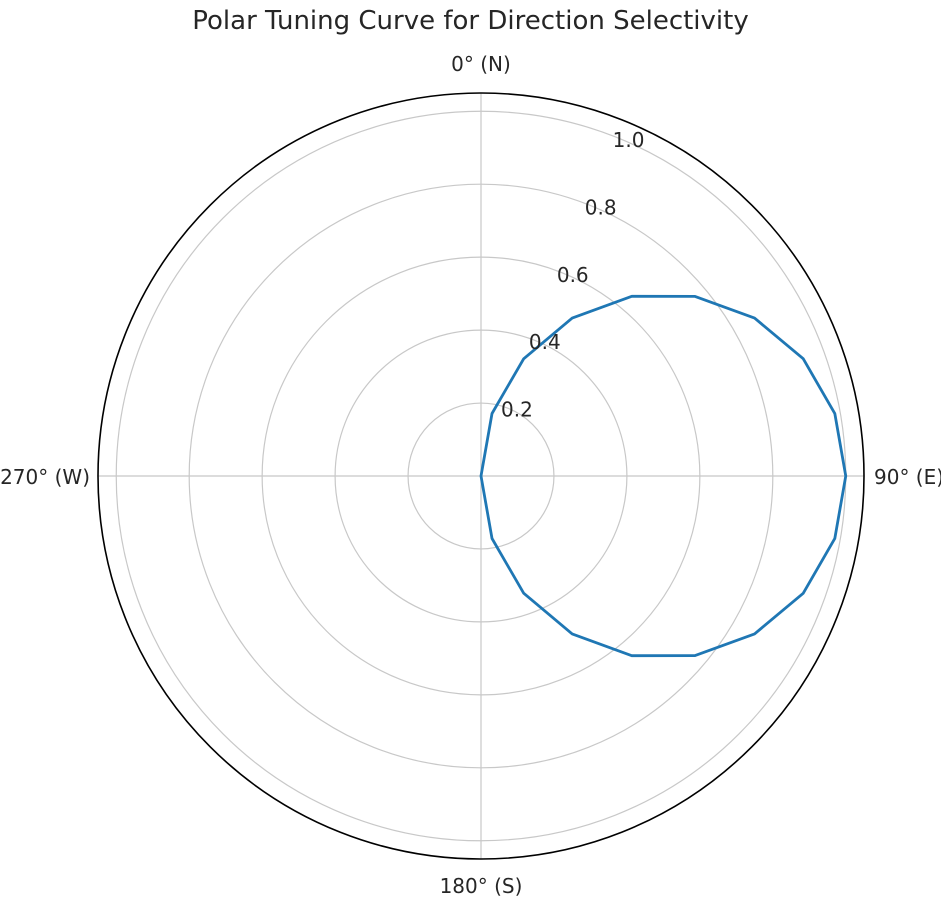 The image size is (941, 914). Describe the element at coordinates (545, 342) in the screenshot. I see `r-tick-label: 0.4` at that location.